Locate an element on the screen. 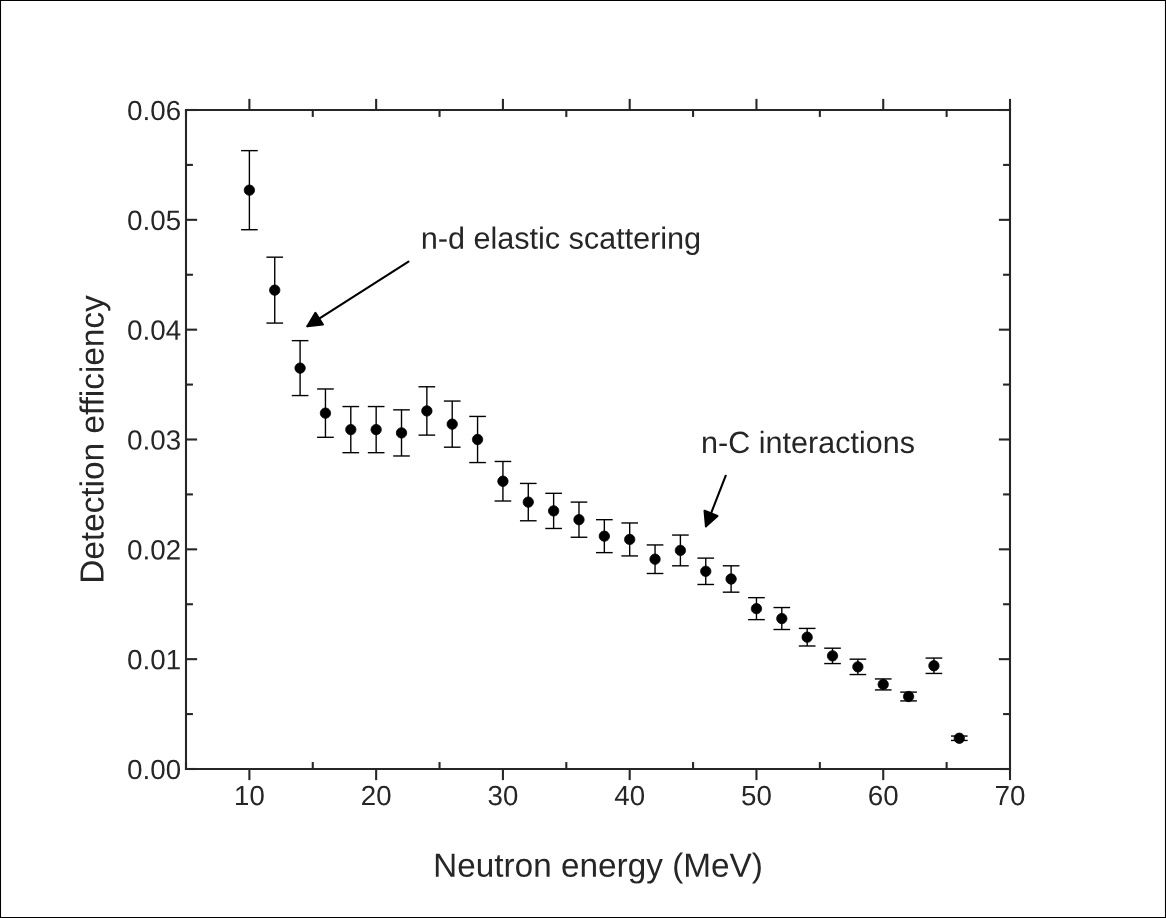 This screenshot has height=918, width=1166. y-tick-label: 0.03 is located at coordinates (154, 440).